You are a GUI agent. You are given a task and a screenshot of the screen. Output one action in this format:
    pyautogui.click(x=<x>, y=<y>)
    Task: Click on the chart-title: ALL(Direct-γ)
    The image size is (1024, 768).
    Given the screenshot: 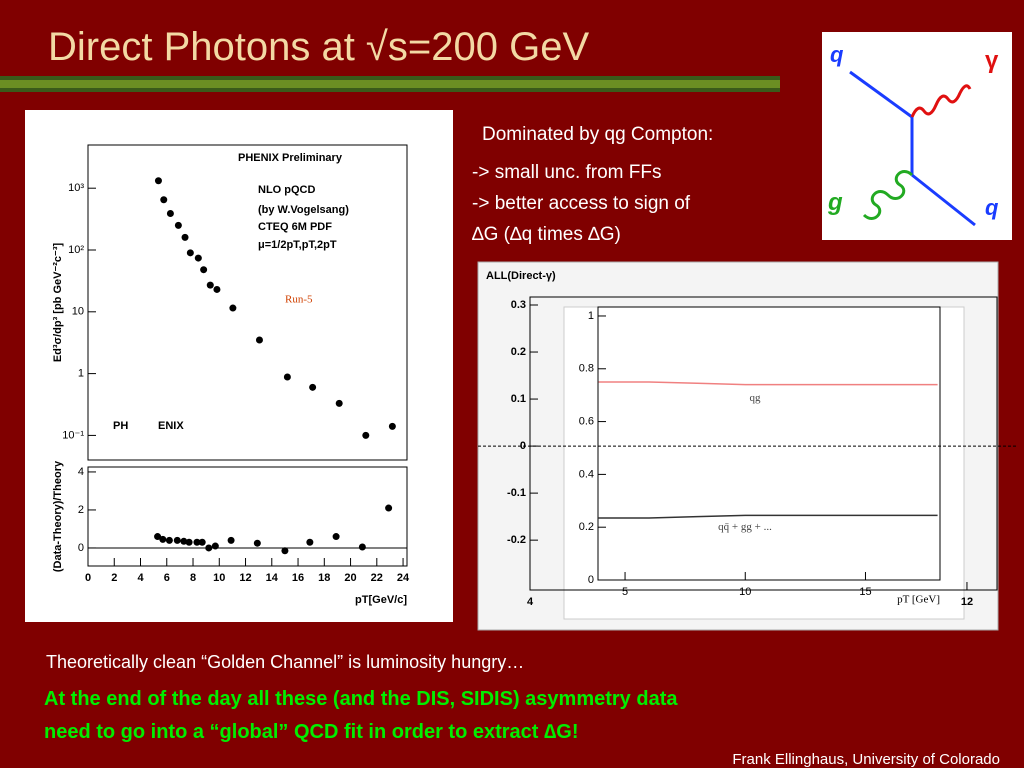 What is the action you would take?
    pyautogui.click(x=521, y=276)
    